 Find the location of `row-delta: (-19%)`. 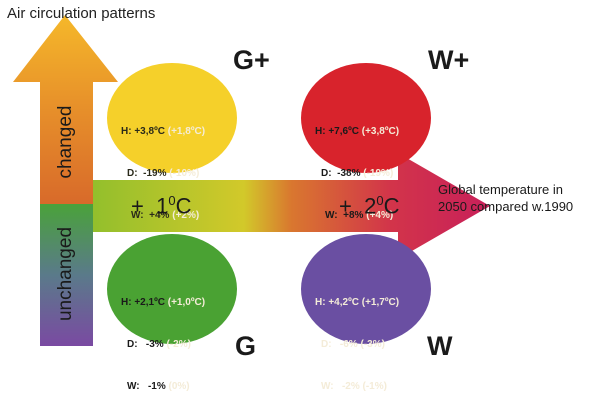

row-delta: (-19%) is located at coordinates (378, 173).